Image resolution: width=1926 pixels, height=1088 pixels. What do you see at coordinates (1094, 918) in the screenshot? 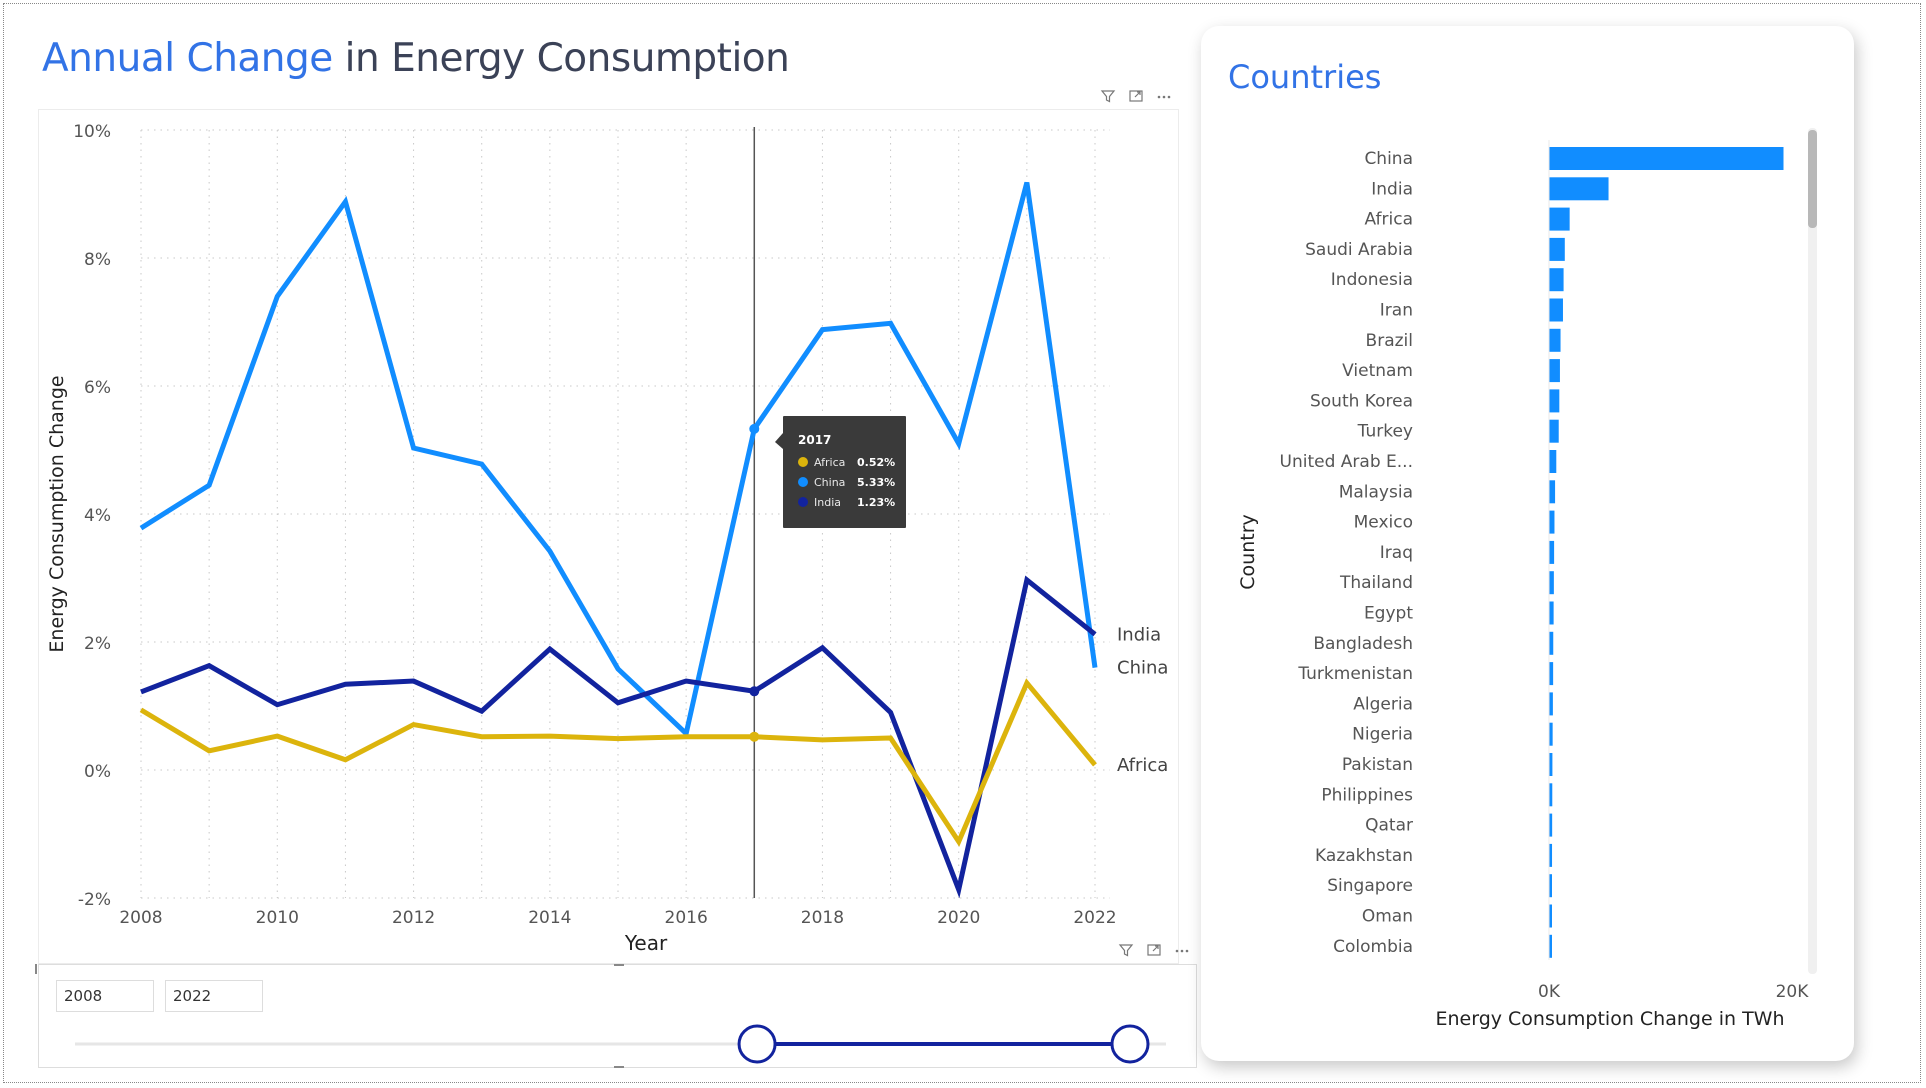
I see `x-tick-label: 2022` at bounding box center [1094, 918].